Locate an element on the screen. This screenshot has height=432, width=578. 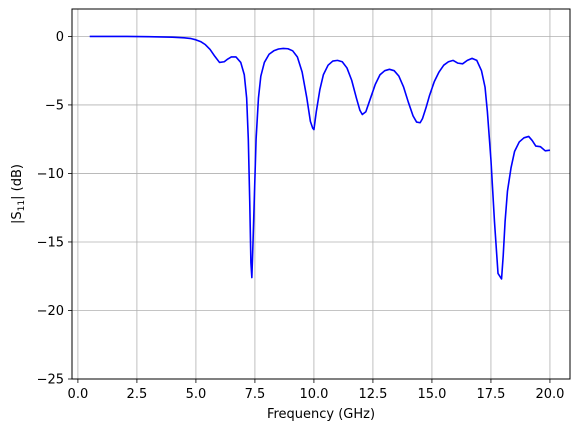
y-tick-label: −10 is located at coordinates (50, 174).